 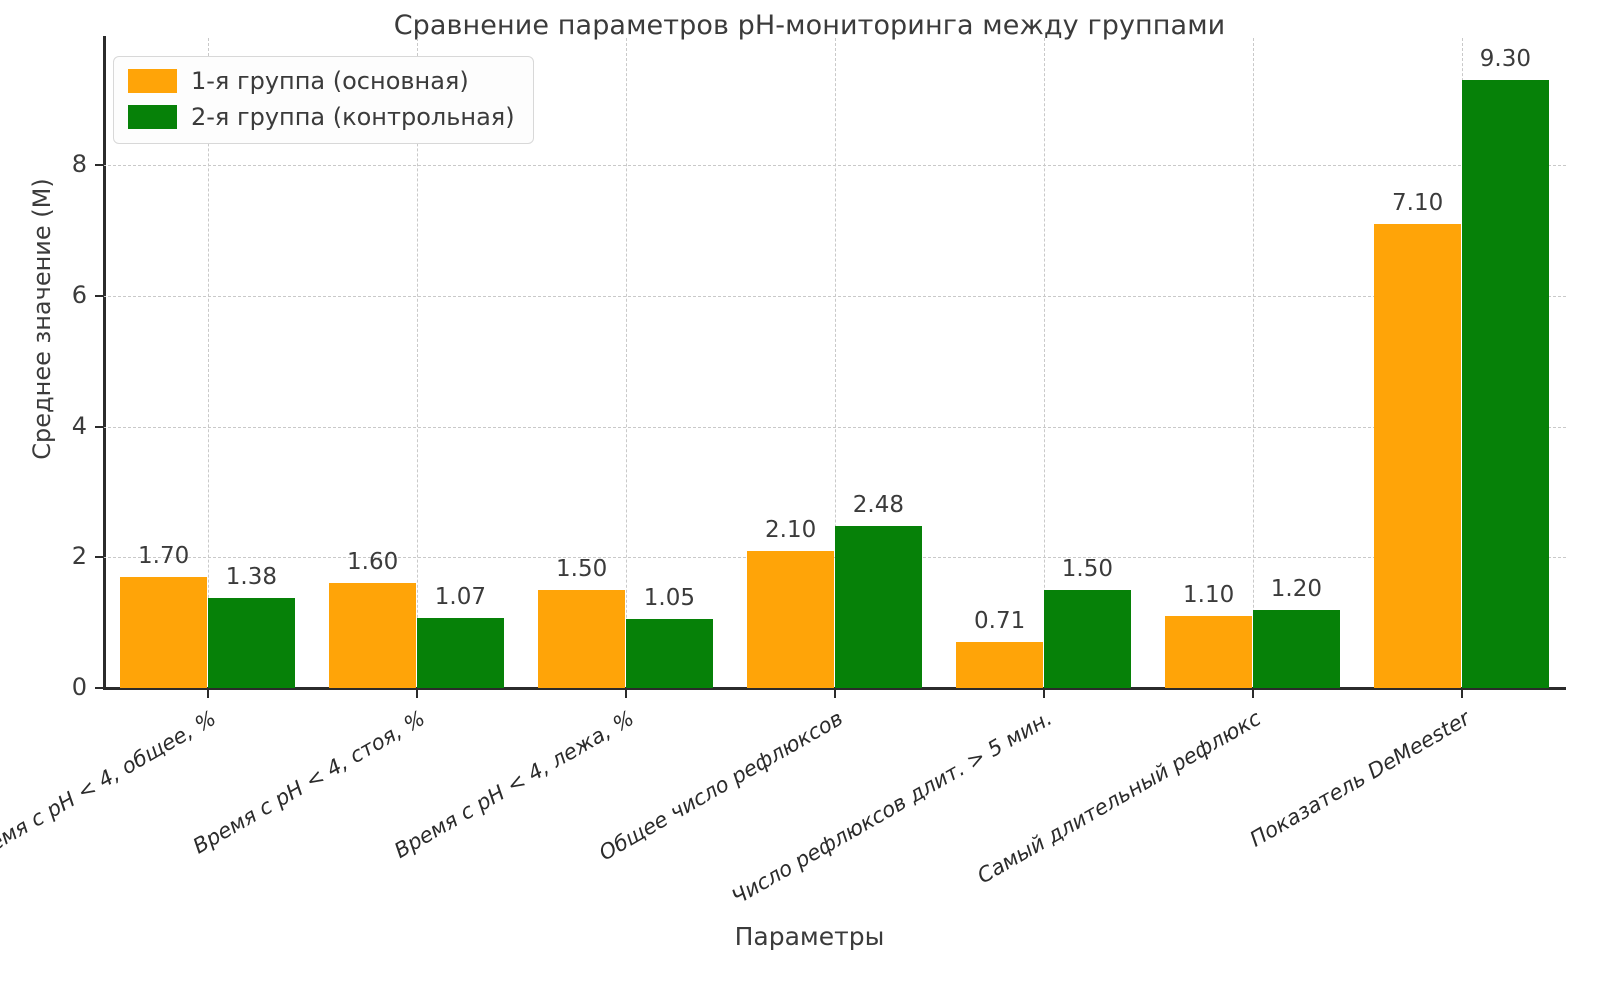 What do you see at coordinates (79, 295) in the screenshot?
I see `y-tick-label: 6` at bounding box center [79, 295].